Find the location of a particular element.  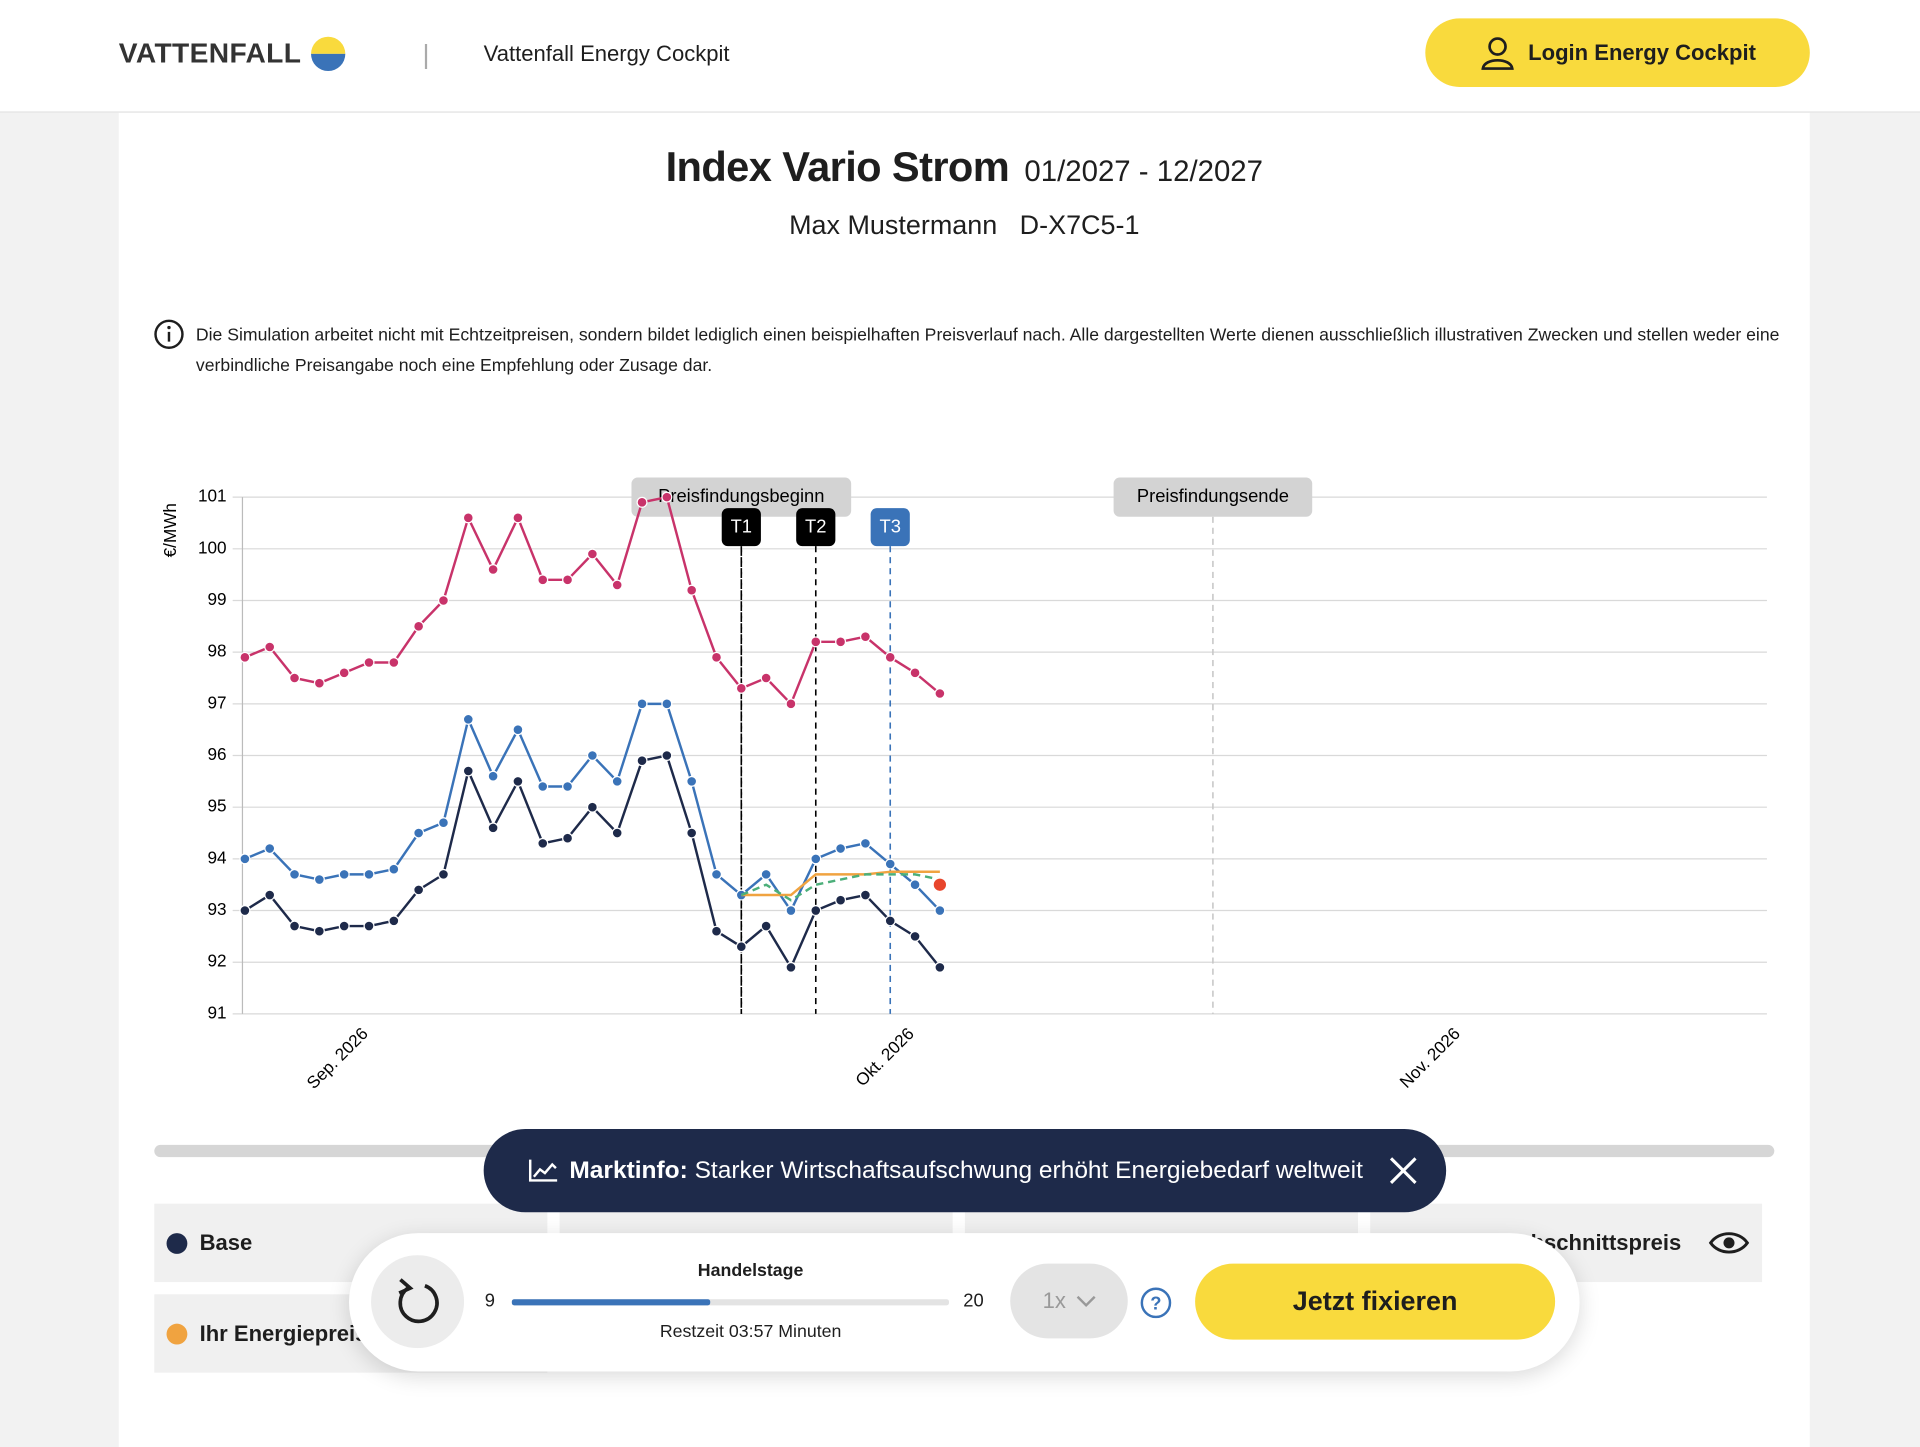

slider-track is located at coordinates (730, 1302).